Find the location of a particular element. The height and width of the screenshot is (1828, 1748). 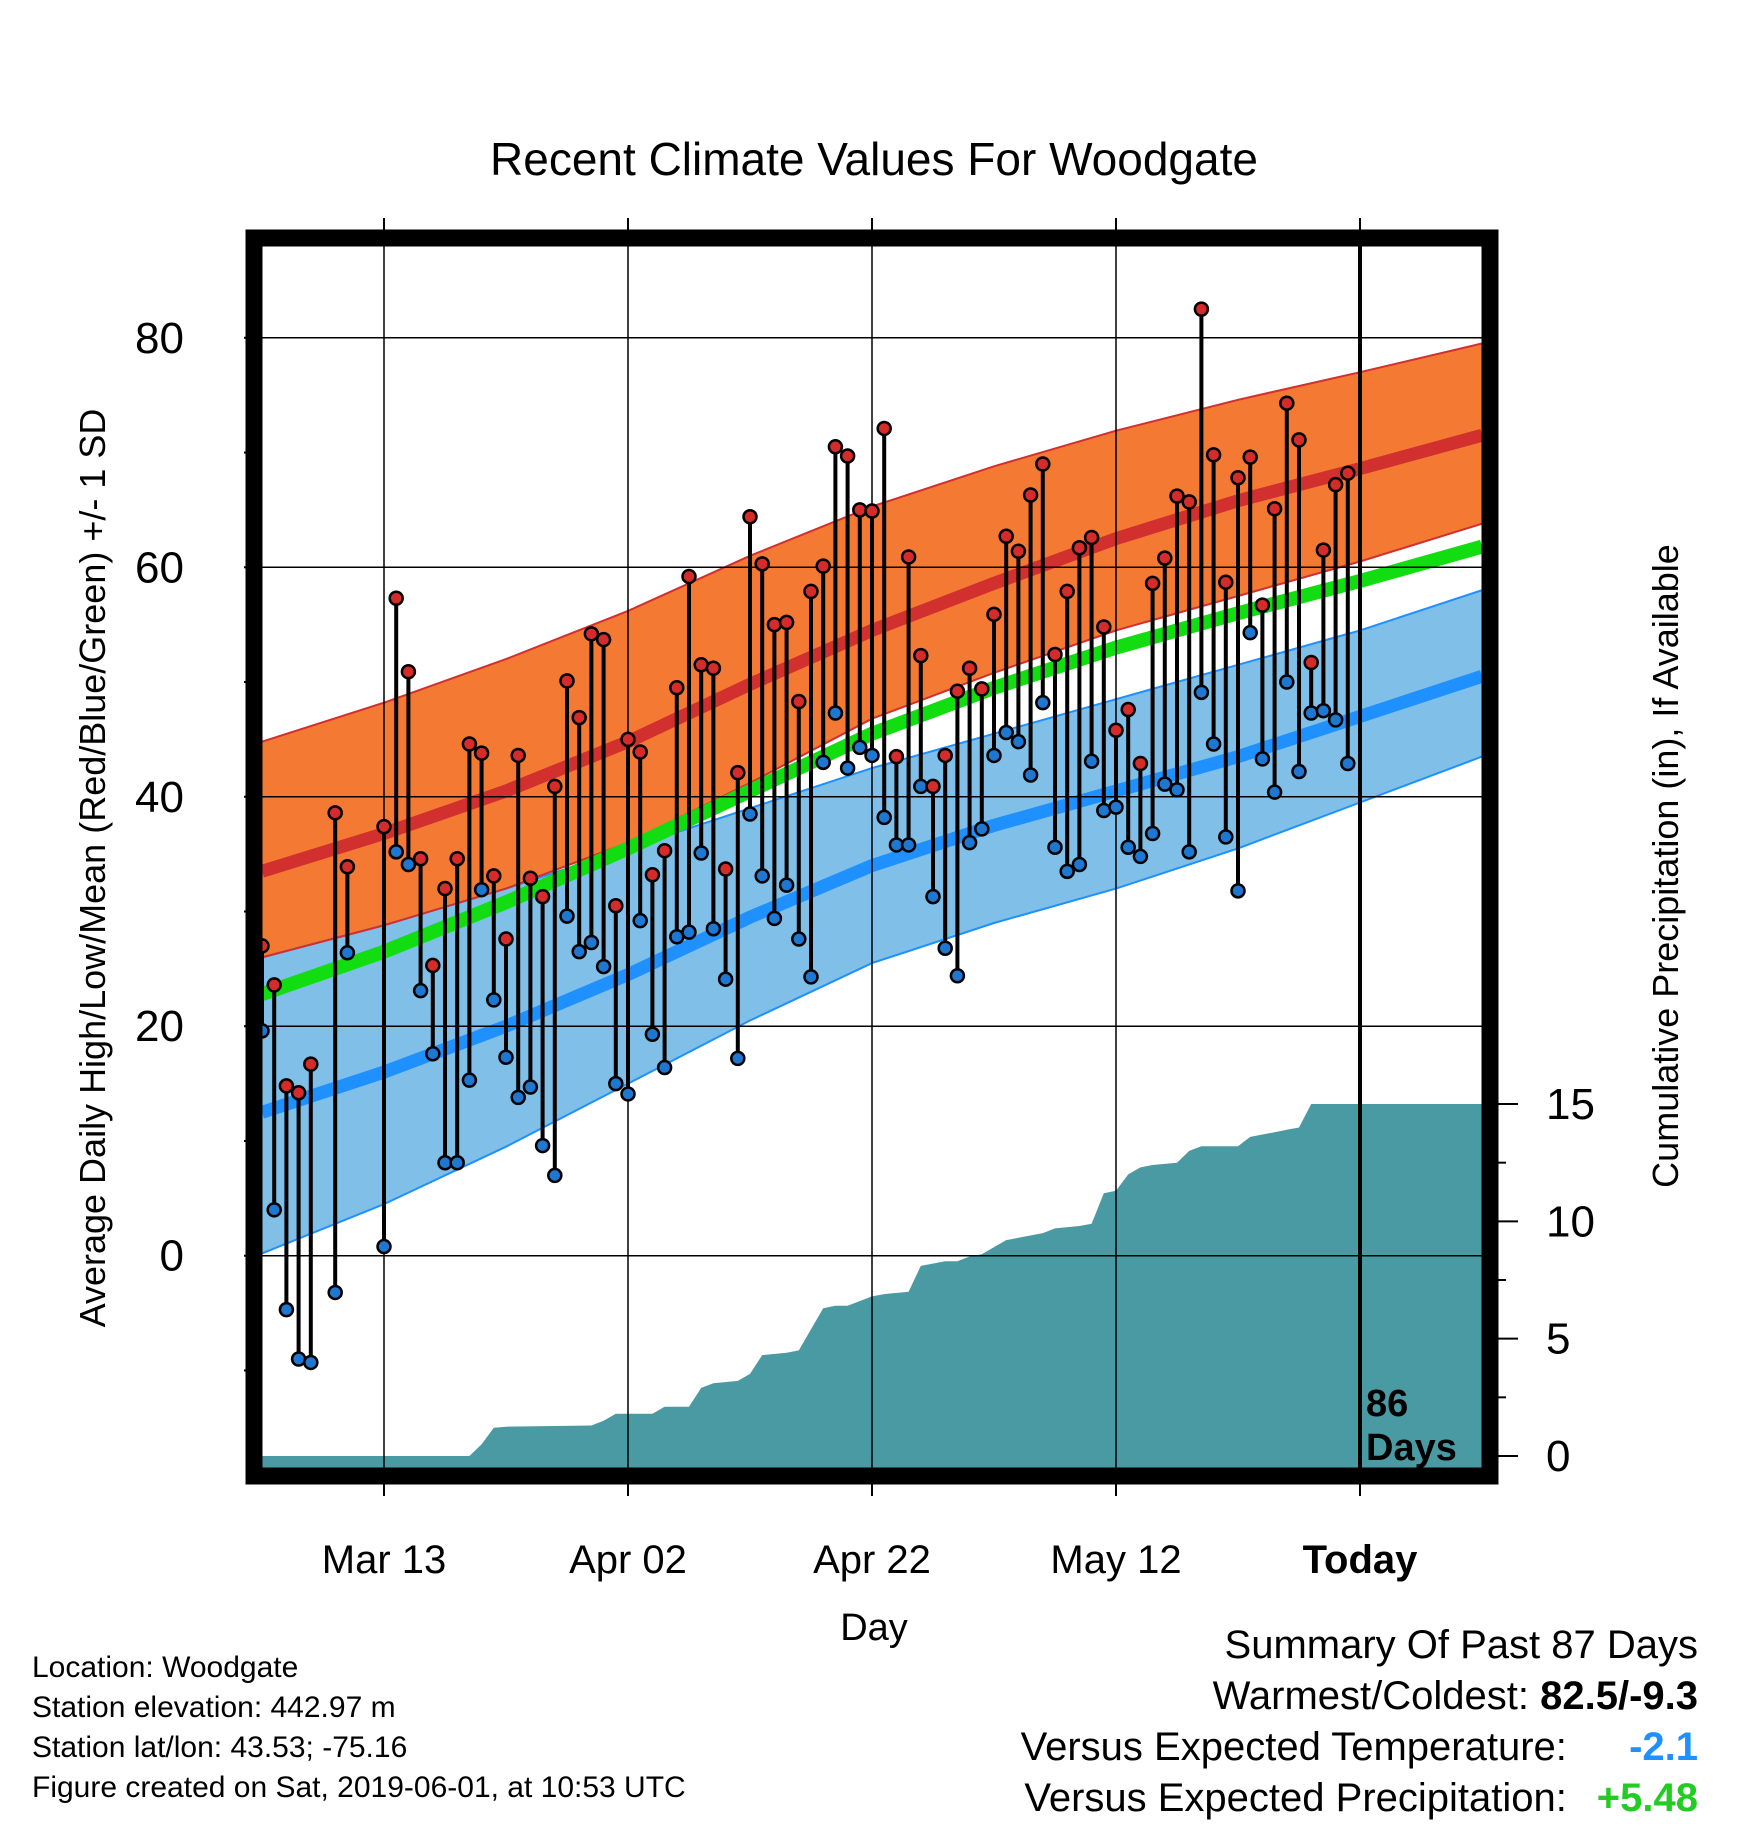

y-tick-label: 20 is located at coordinates (159, 1026).